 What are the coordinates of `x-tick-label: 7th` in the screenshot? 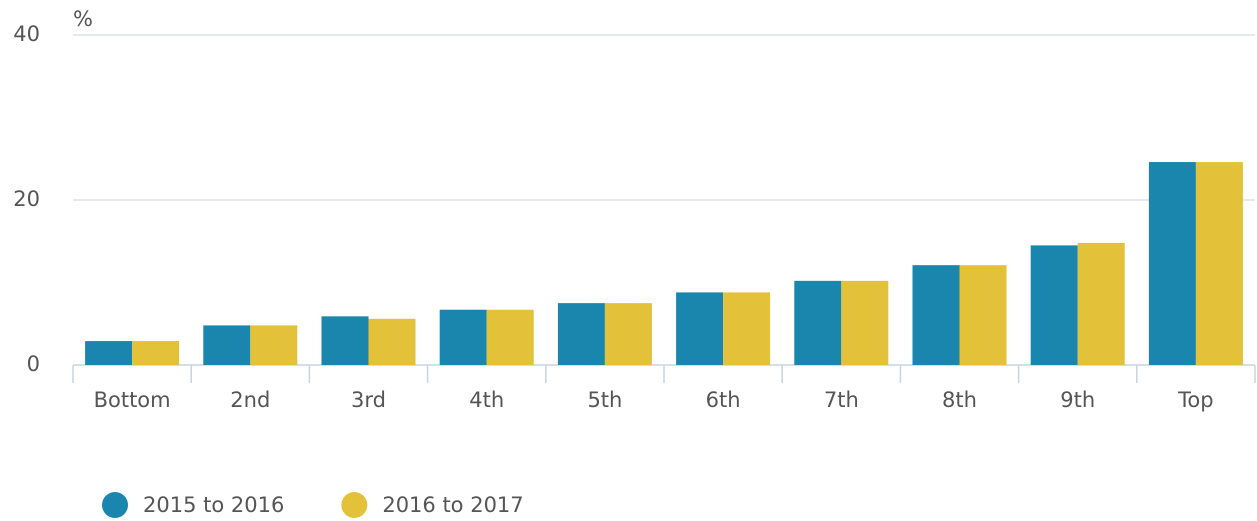 It's located at (841, 400).